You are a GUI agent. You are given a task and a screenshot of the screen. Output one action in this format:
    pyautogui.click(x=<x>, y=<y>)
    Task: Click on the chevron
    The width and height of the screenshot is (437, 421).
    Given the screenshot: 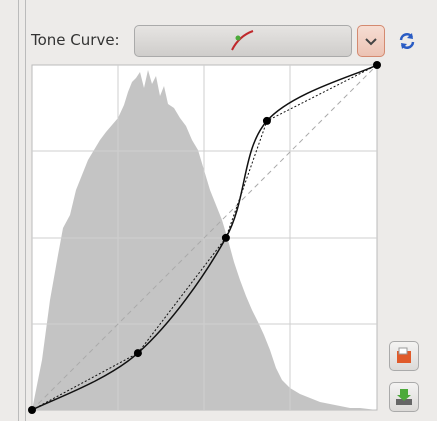 What is the action you would take?
    pyautogui.click(x=371, y=42)
    